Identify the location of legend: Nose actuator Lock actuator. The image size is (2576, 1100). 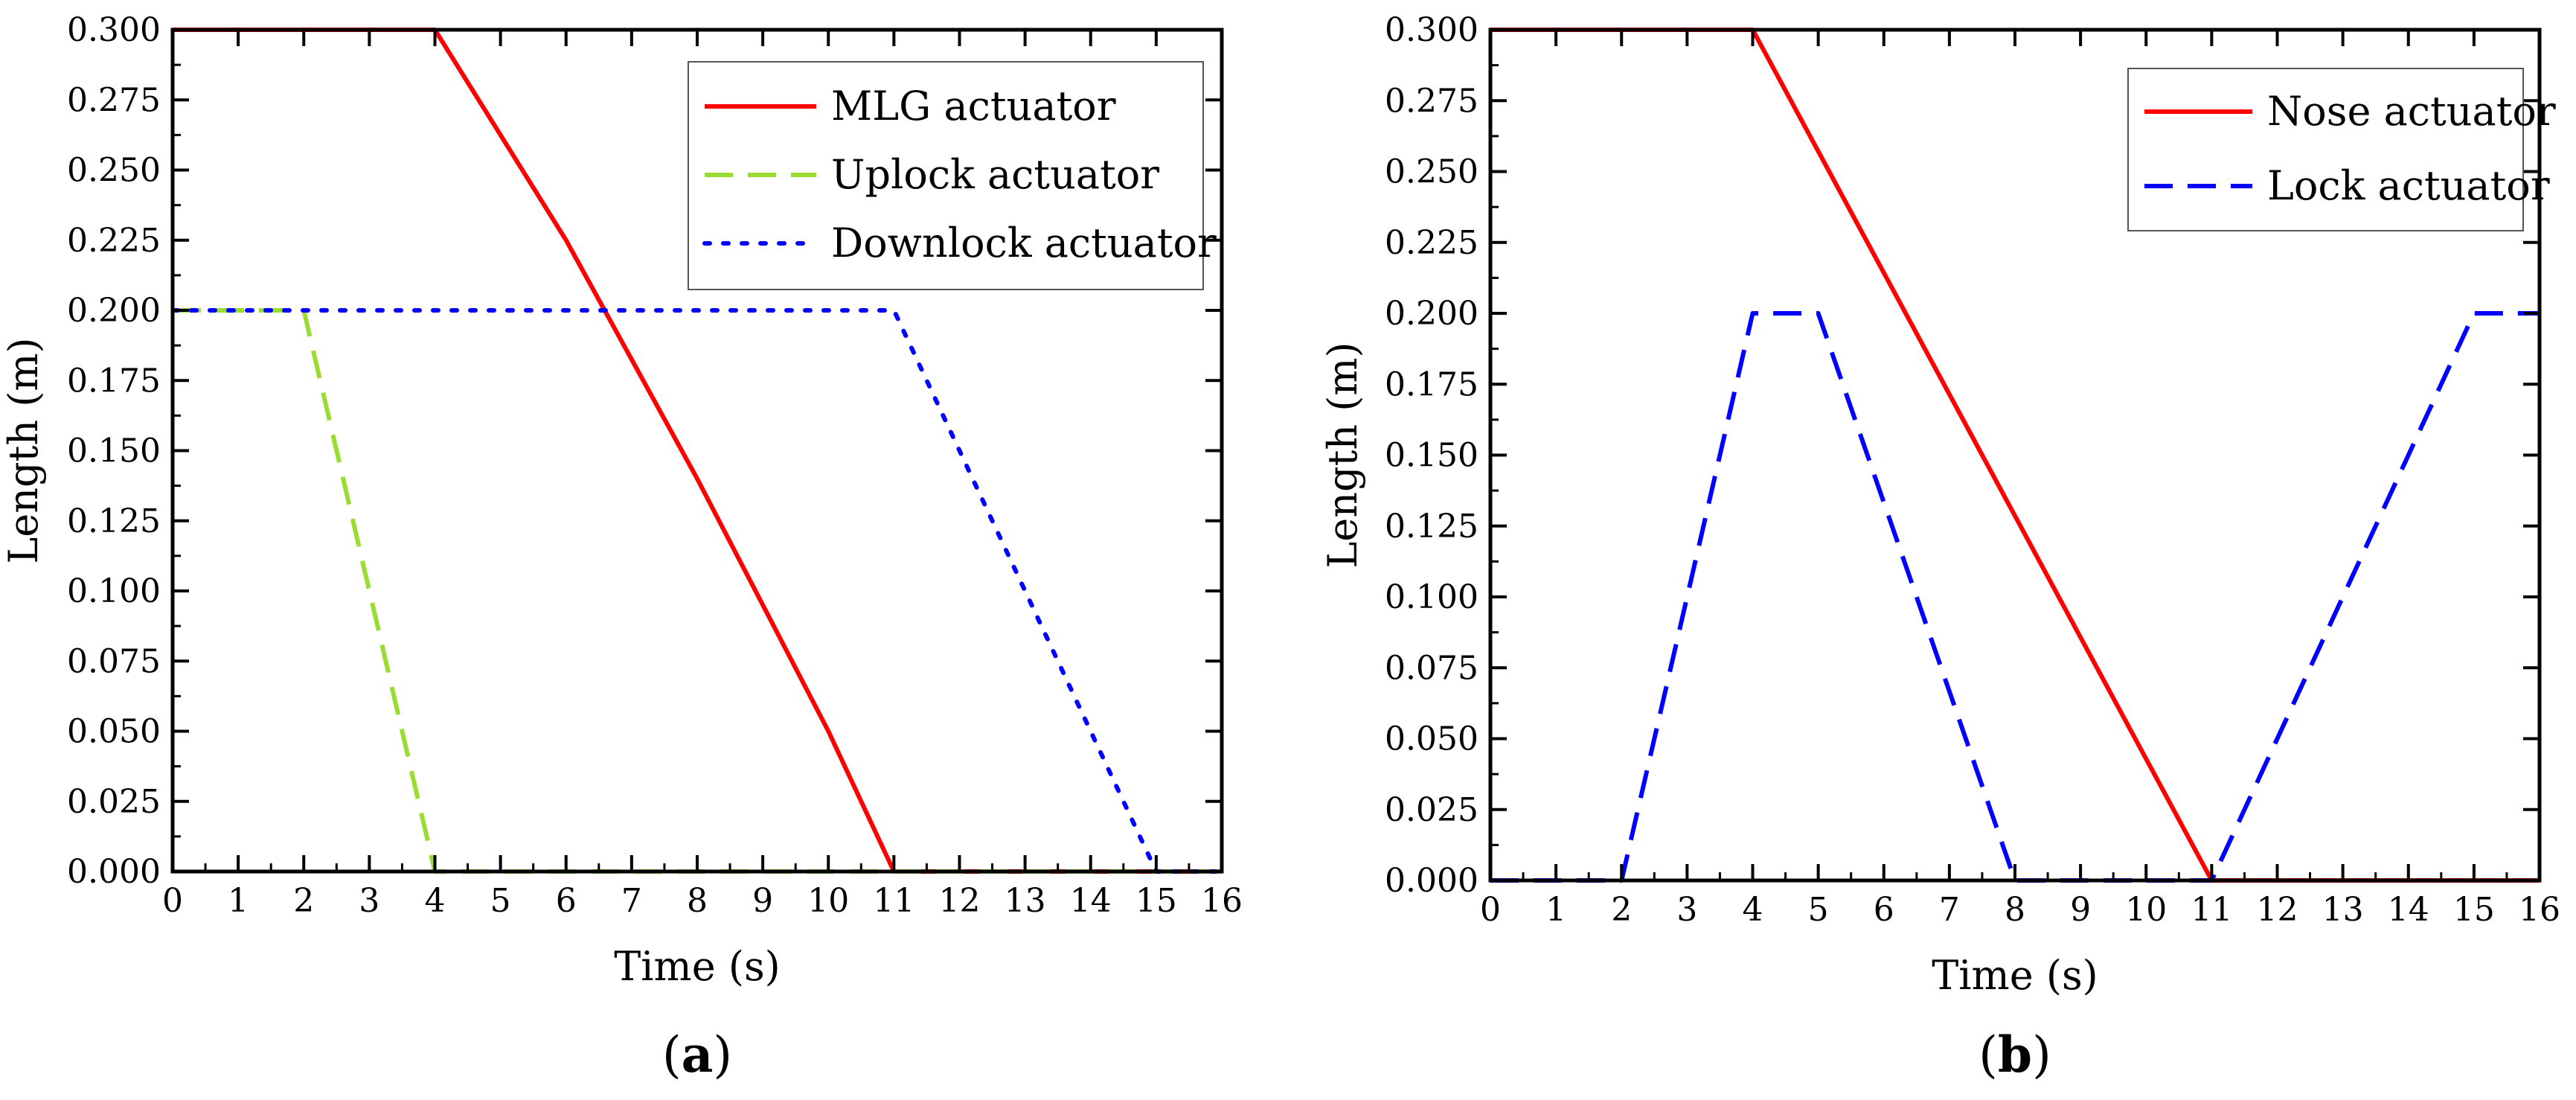
(2342, 149).